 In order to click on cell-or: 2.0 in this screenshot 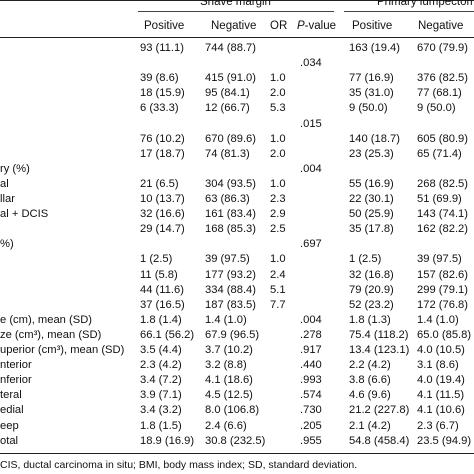, I will do `click(278, 153)`.